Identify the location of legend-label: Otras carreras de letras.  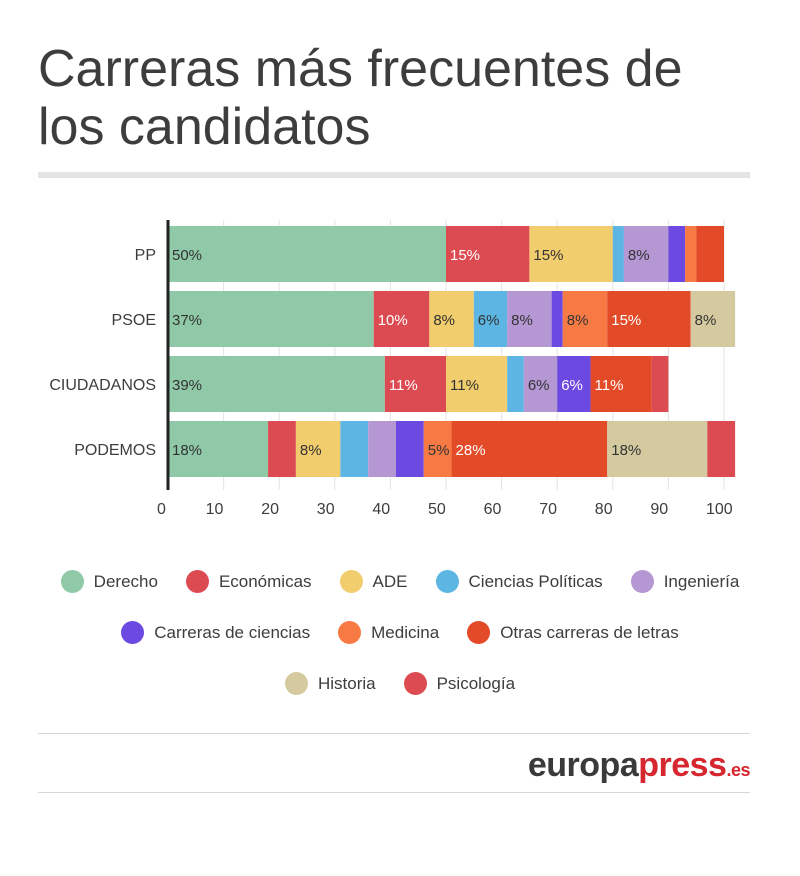
(589, 632).